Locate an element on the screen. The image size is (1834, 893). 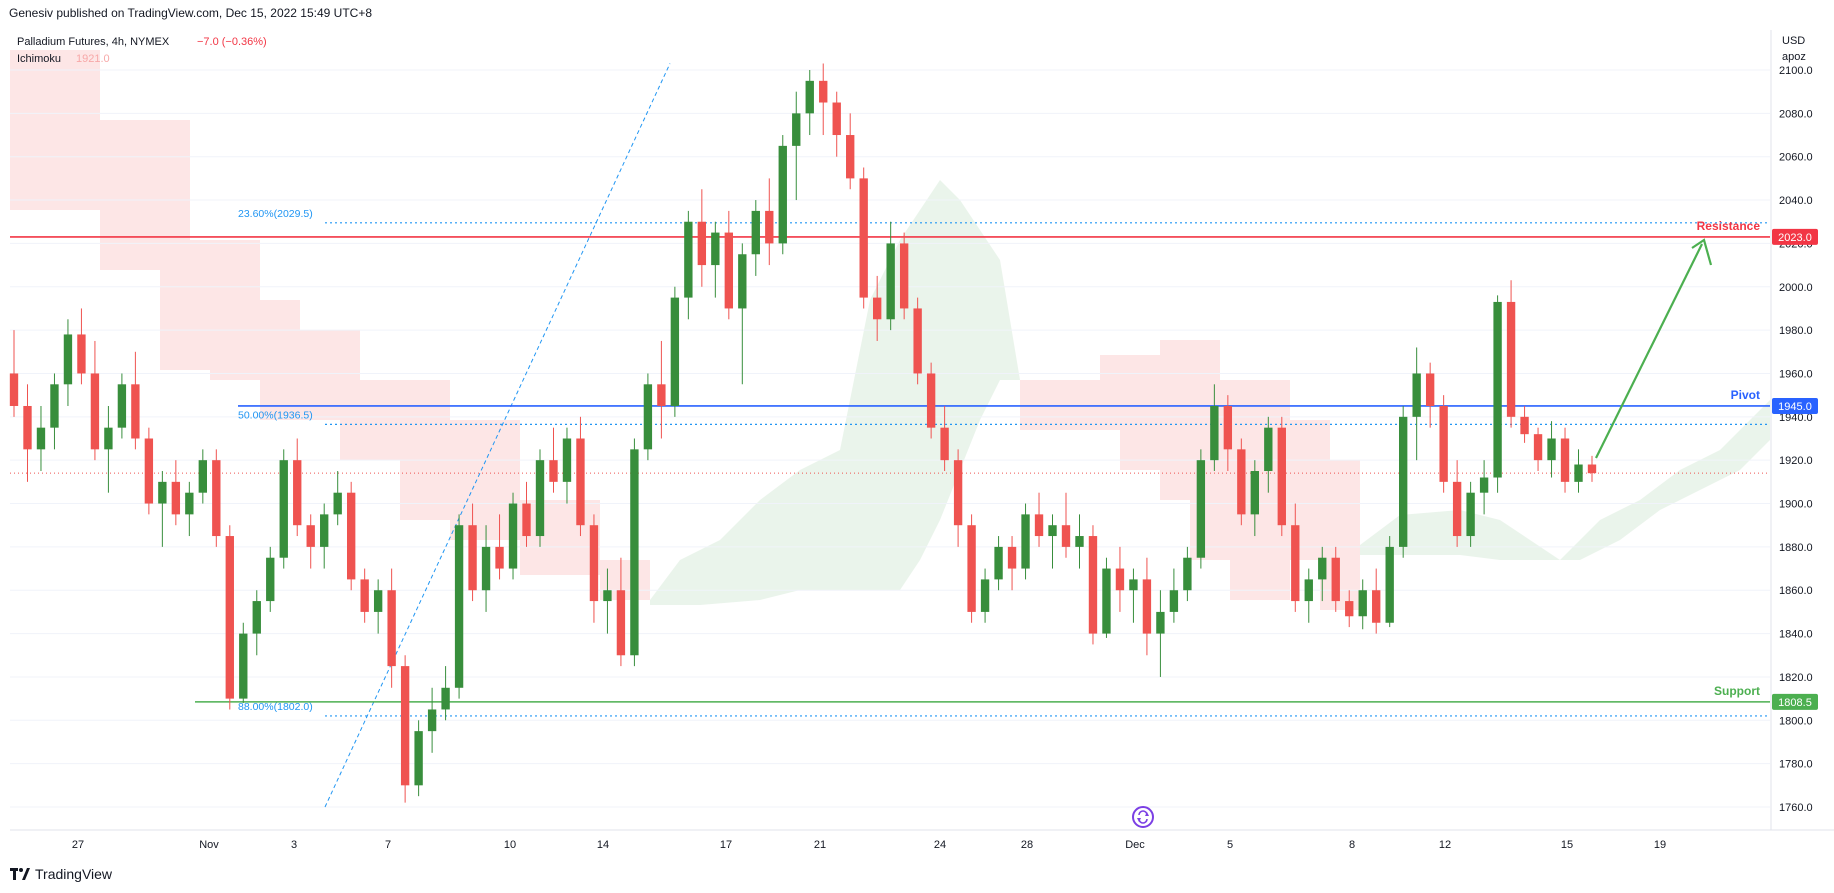
time-tick-label: 17 is located at coordinates (726, 845).